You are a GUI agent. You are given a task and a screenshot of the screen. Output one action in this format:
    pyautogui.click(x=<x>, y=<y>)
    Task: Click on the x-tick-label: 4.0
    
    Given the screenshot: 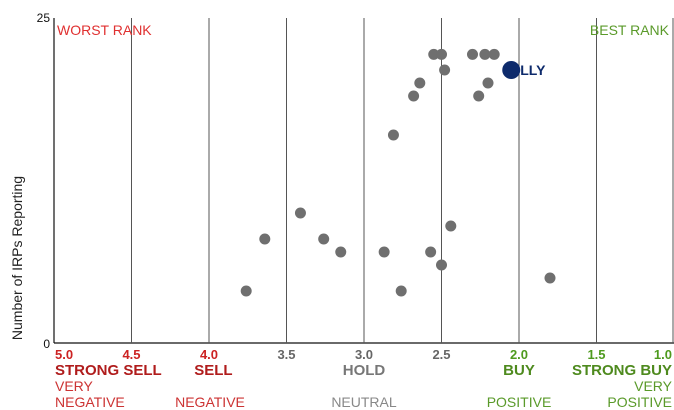 What is the action you would take?
    pyautogui.click(x=209, y=354)
    